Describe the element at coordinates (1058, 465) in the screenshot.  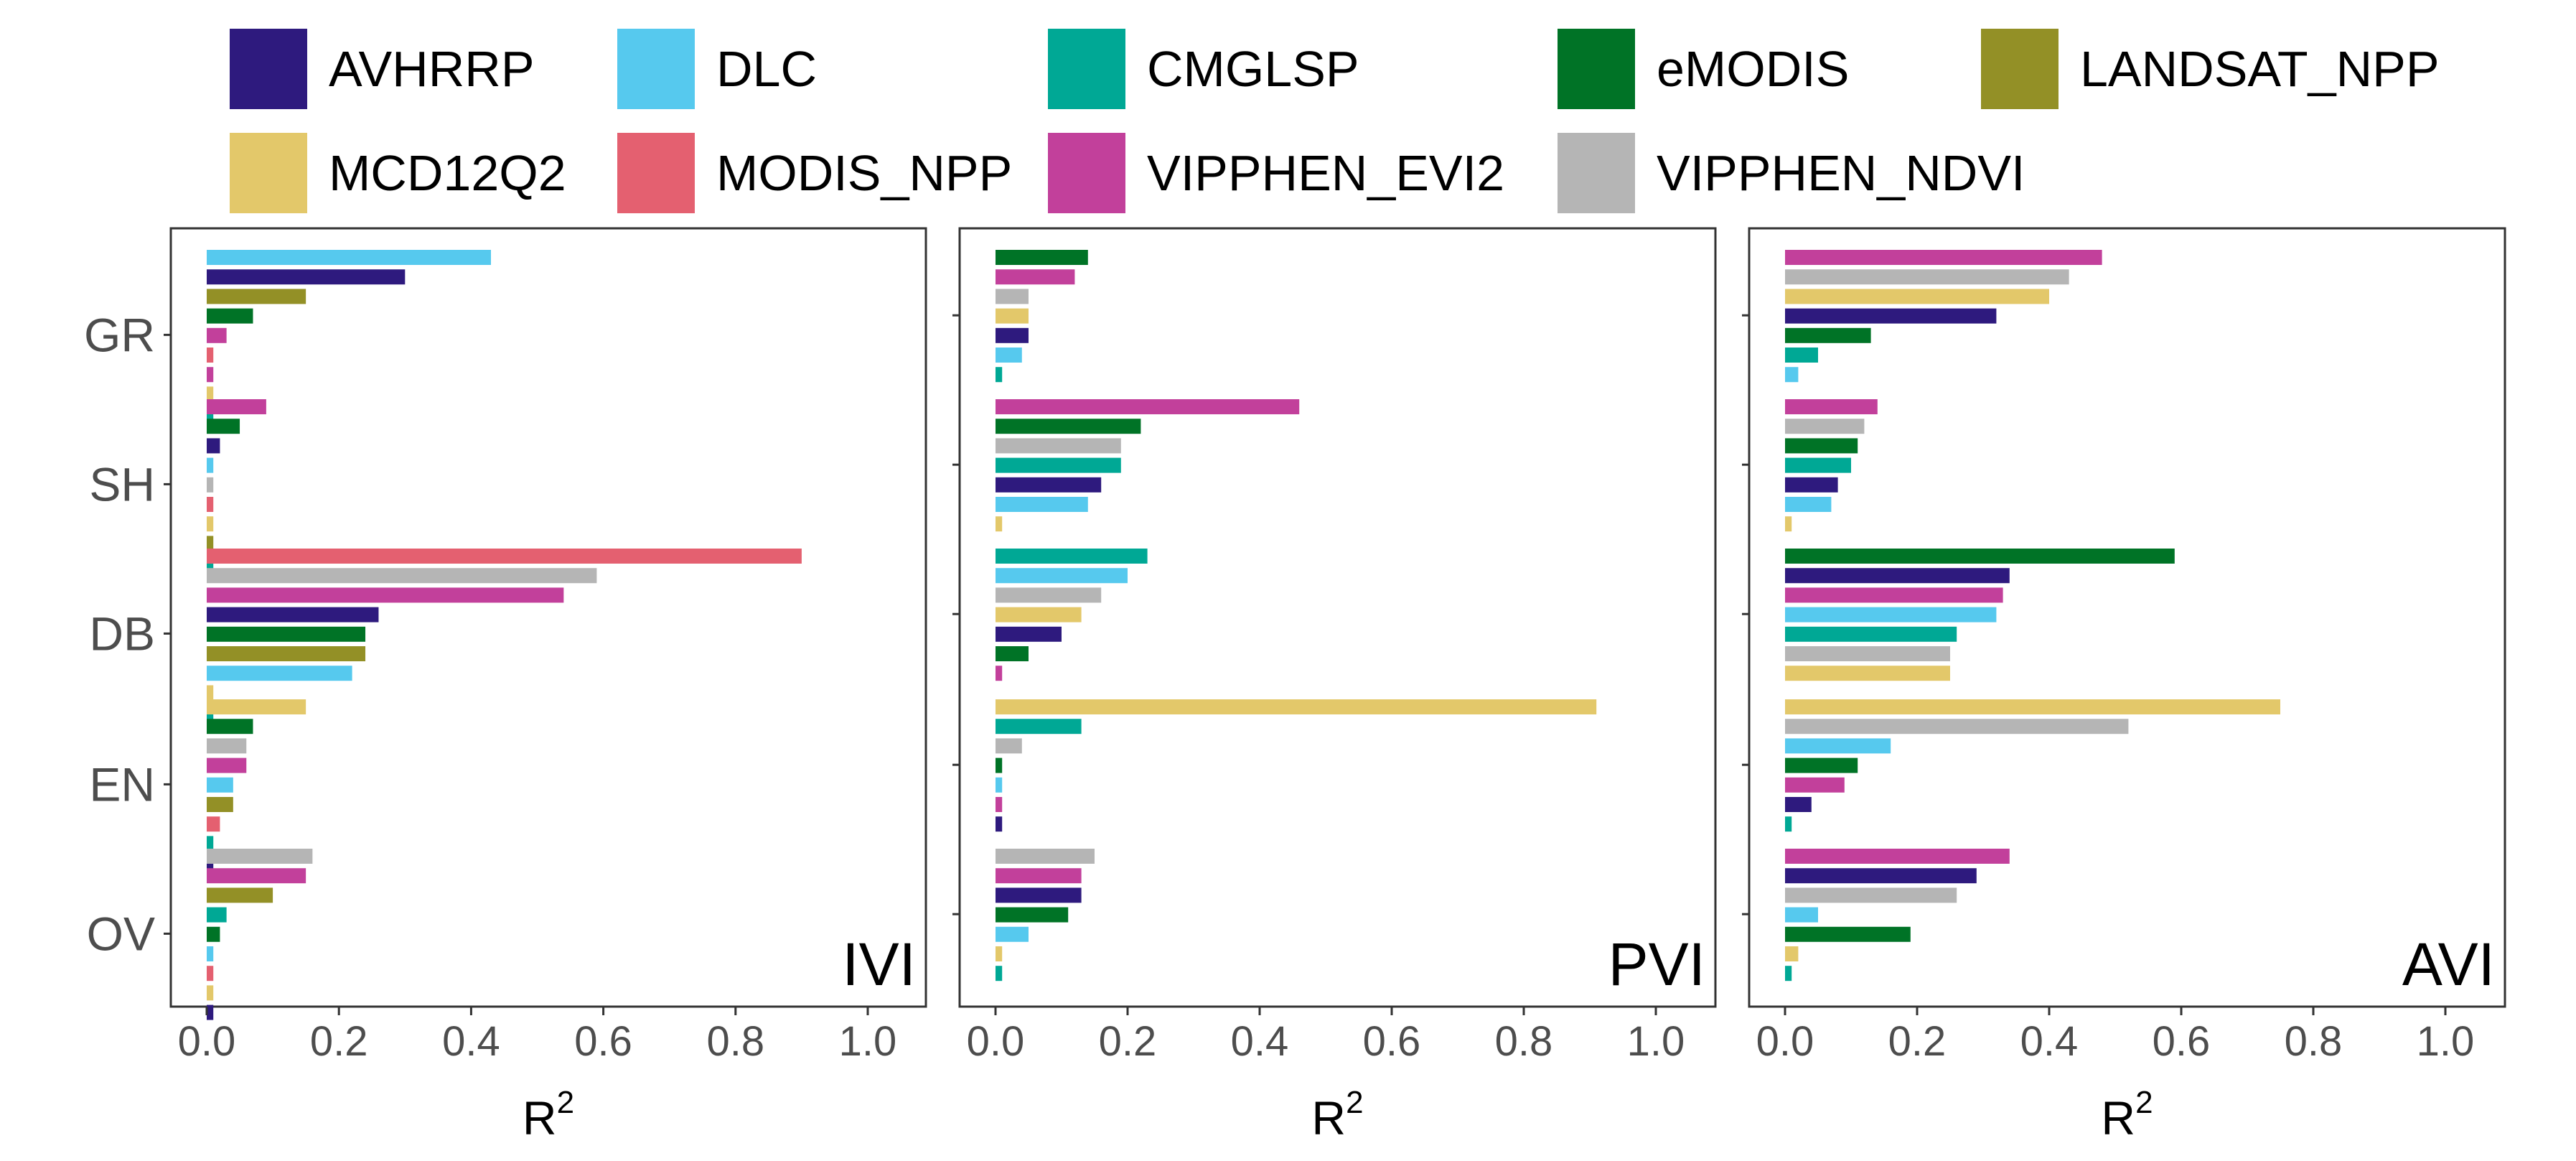
I see `bar-sh-cmglsp` at that location.